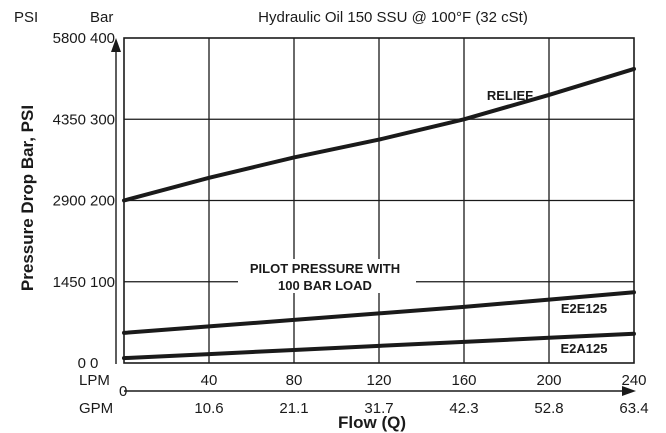 The image size is (666, 433). Describe the element at coordinates (94, 363) in the screenshot. I see `y-tick-bar-0: 0` at that location.